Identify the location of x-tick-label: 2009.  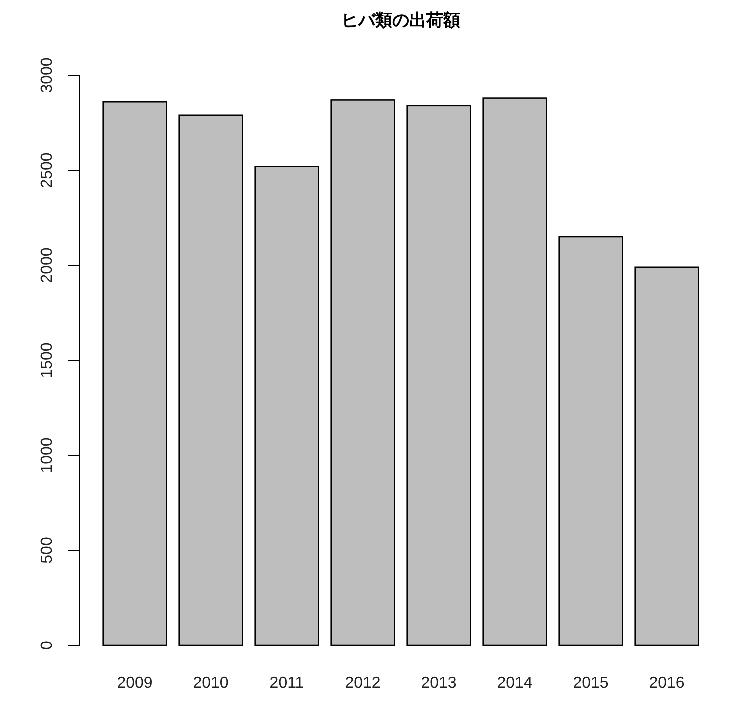
(135, 683).